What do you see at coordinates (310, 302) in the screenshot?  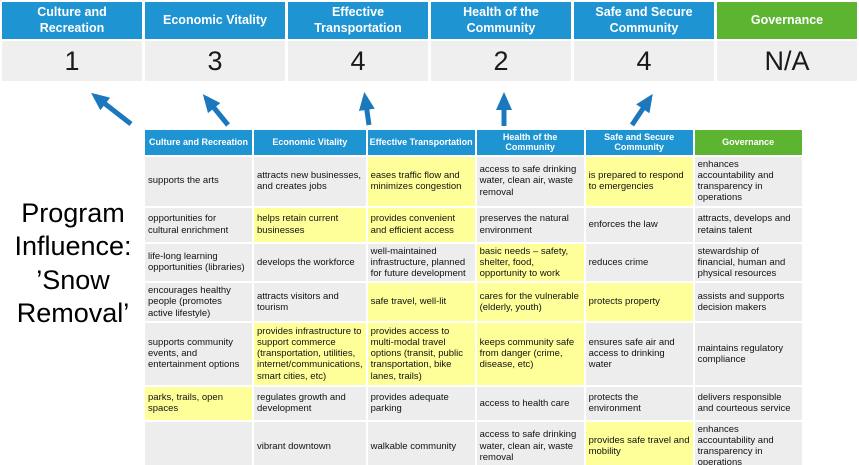 I see `matrix-cell: attracts visitors and tourism` at bounding box center [310, 302].